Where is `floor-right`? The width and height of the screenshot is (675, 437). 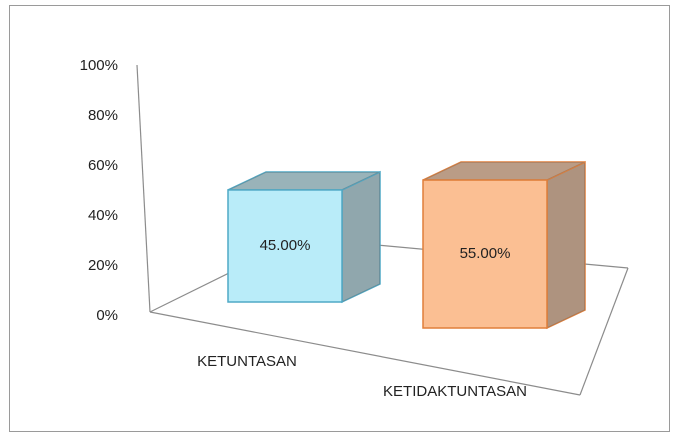
floor-right is located at coordinates (604, 331).